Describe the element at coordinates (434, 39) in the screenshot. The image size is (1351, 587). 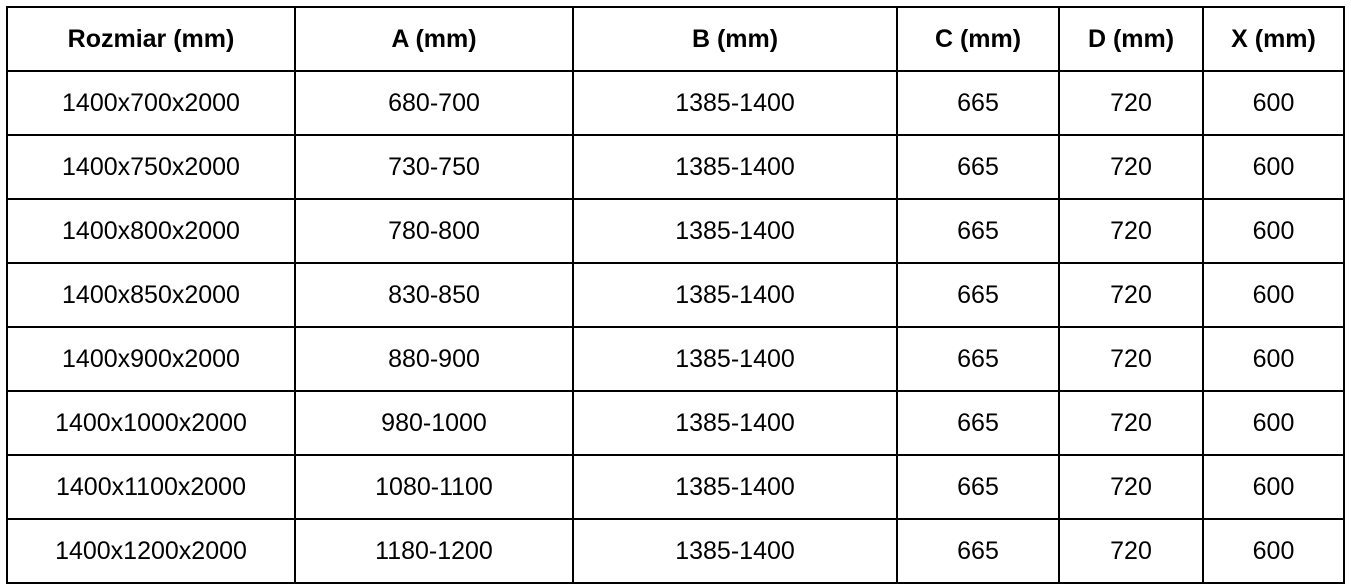
I see `column-header: A (mm)` at that location.